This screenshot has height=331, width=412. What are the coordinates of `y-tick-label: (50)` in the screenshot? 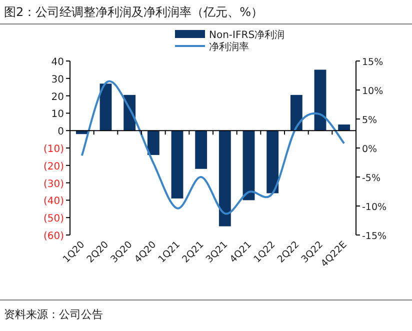 It's located at (53, 219).